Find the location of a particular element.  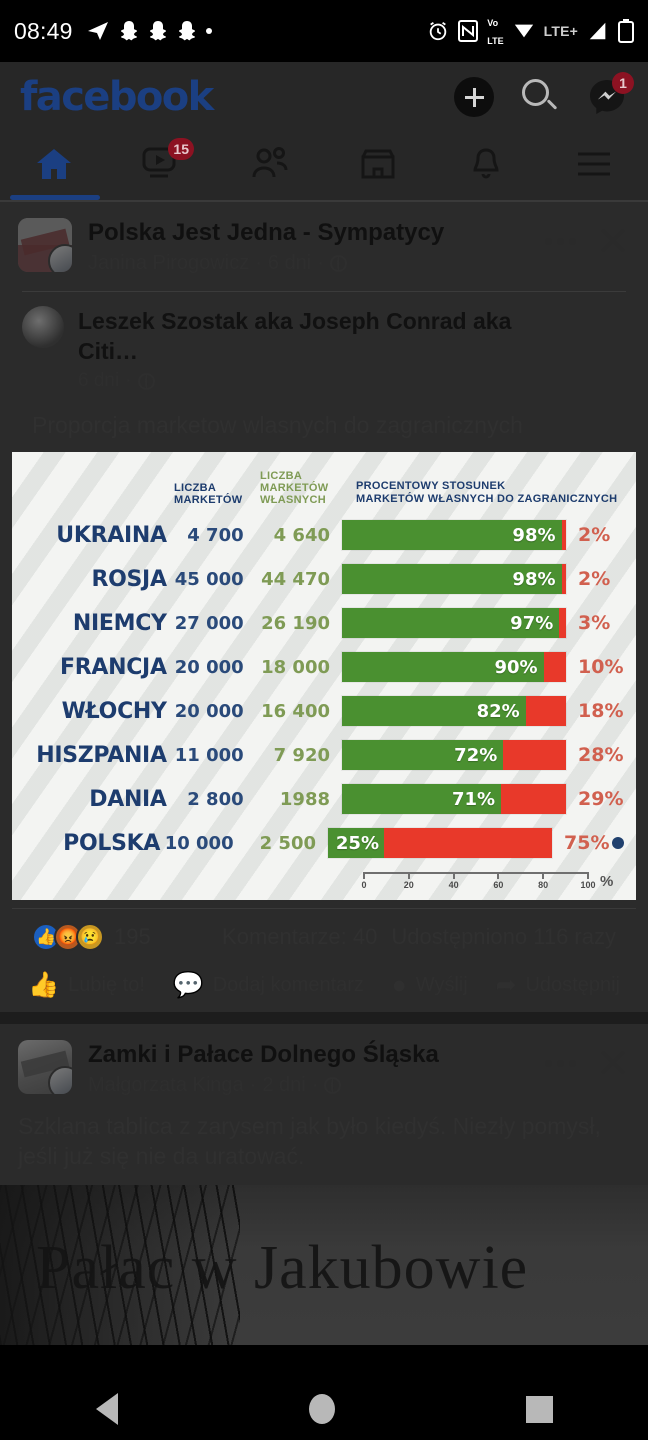

create-button is located at coordinates (474, 97).